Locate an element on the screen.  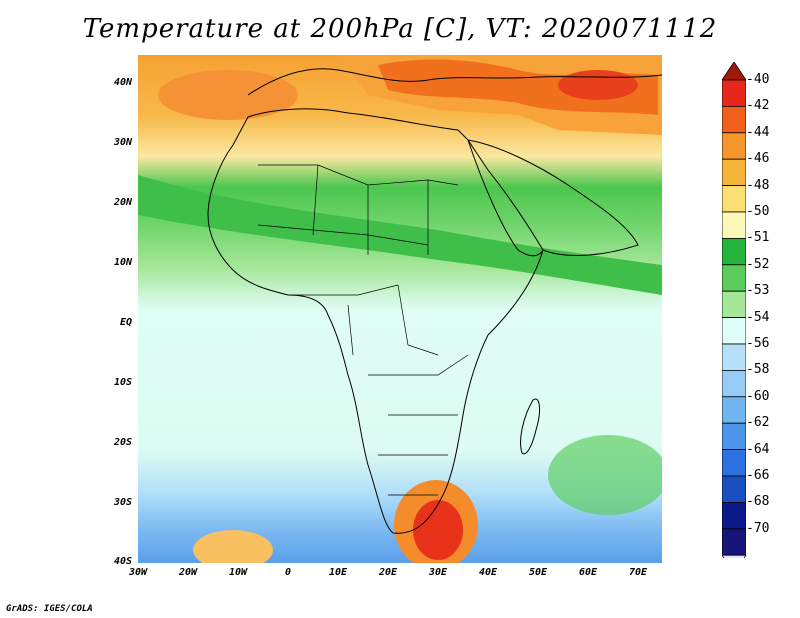
lon-tick-40e: 40E is located at coordinates (488, 572).